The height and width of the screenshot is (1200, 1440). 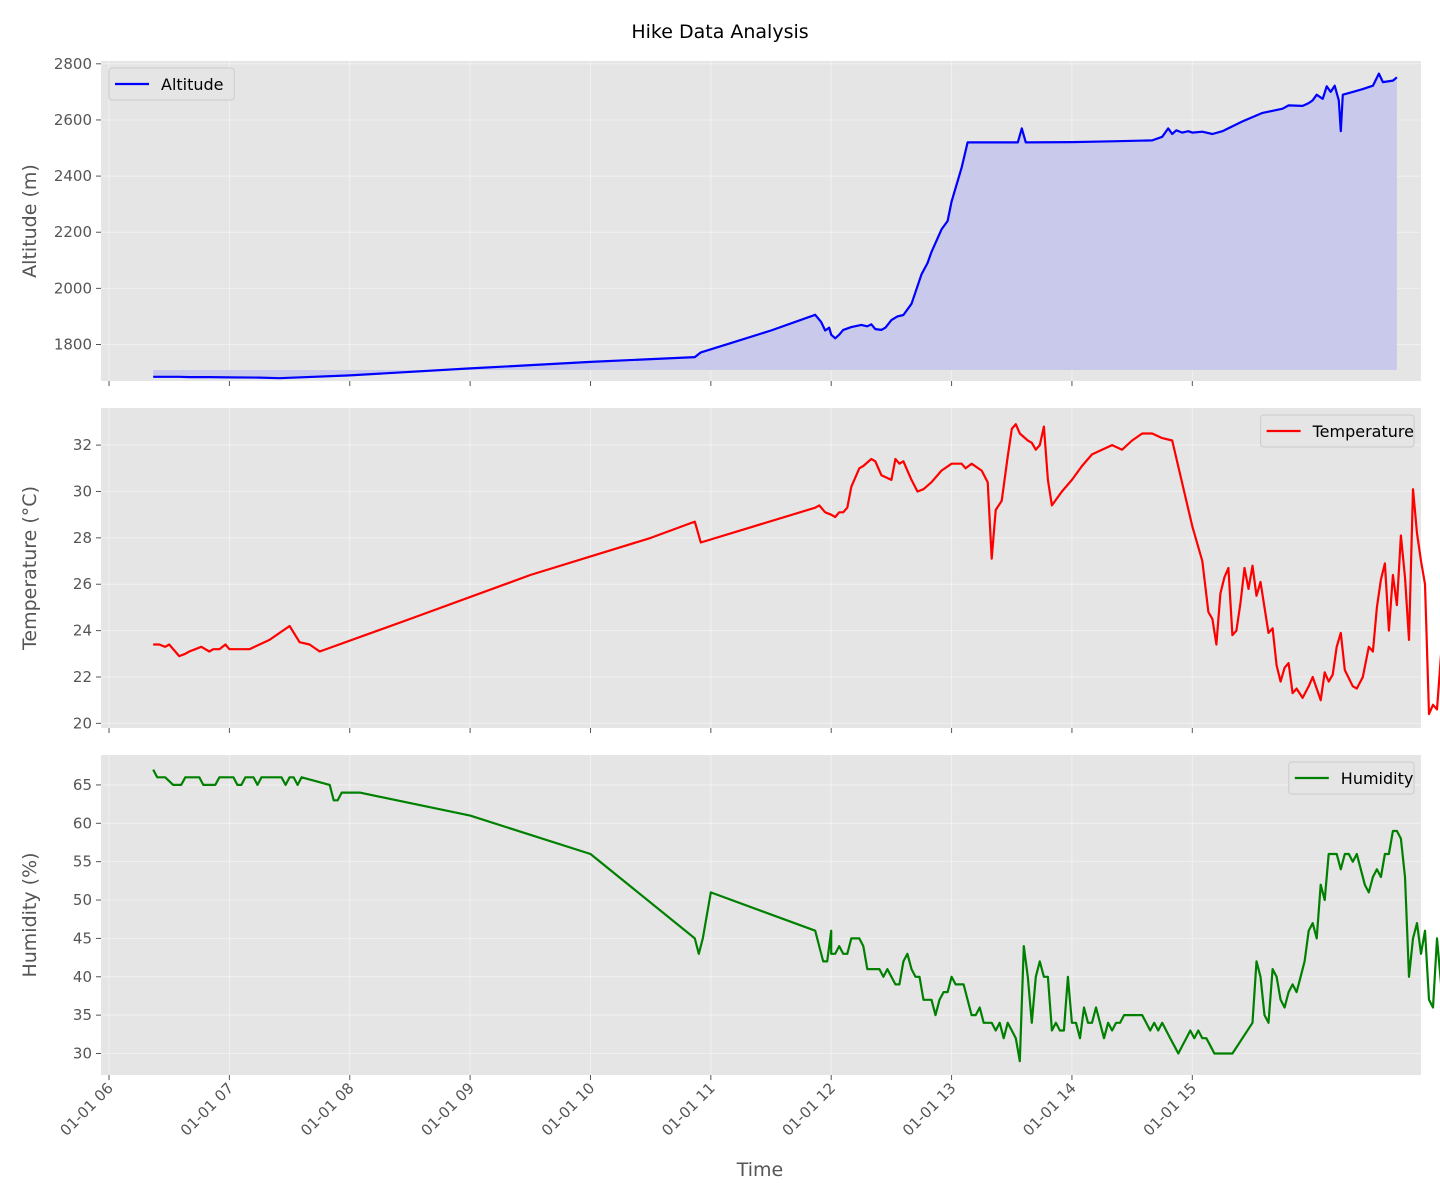 What do you see at coordinates (207, 1109) in the screenshot?
I see `x-tick-label: 01-01 07` at bounding box center [207, 1109].